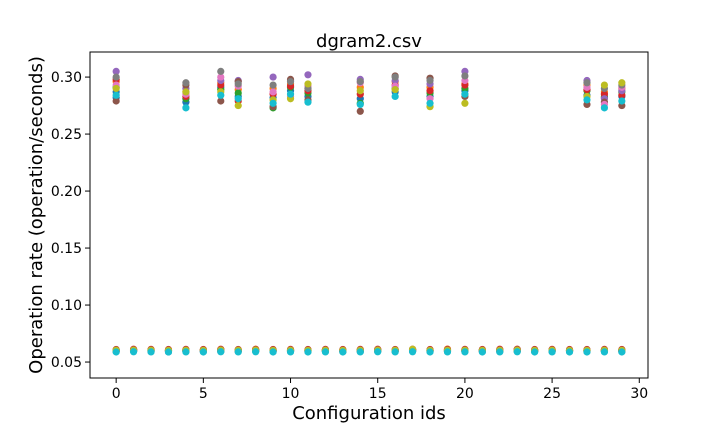 The image size is (720, 432). What do you see at coordinates (465, 394) in the screenshot?
I see `x-tick-label: 20` at bounding box center [465, 394].